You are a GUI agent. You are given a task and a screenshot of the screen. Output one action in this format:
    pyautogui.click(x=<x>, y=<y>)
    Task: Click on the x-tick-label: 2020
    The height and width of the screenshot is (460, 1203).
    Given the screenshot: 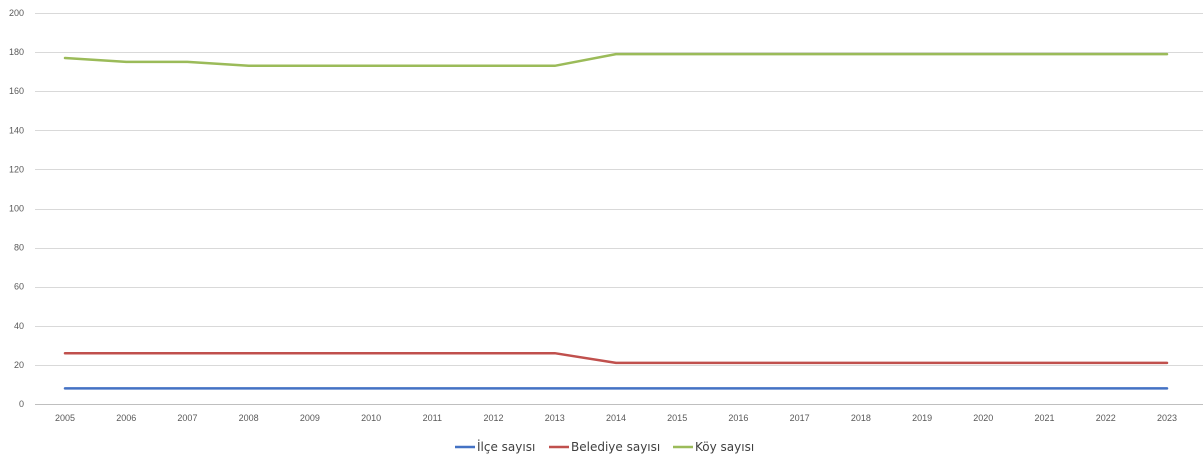 What is the action you would take?
    pyautogui.click(x=983, y=418)
    